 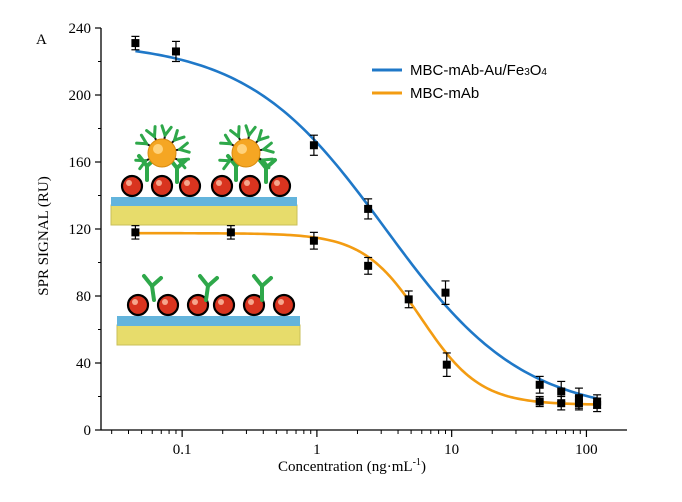 I want to click on y-tick-label: 160, so click(x=80, y=163).